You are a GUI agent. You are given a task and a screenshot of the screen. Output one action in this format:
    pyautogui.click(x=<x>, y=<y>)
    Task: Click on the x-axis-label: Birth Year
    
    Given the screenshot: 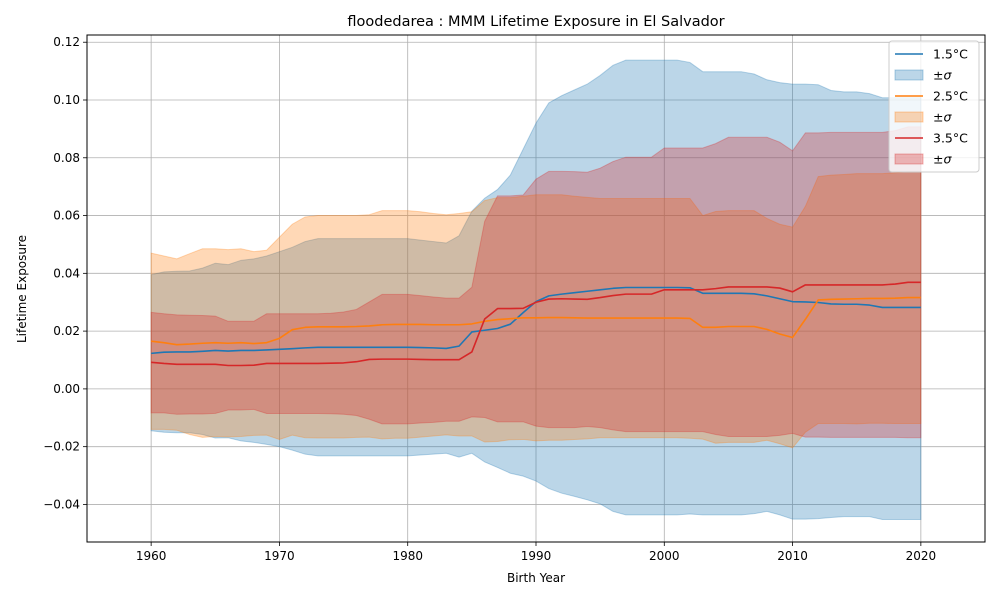 What is the action you would take?
    pyautogui.click(x=536, y=578)
    